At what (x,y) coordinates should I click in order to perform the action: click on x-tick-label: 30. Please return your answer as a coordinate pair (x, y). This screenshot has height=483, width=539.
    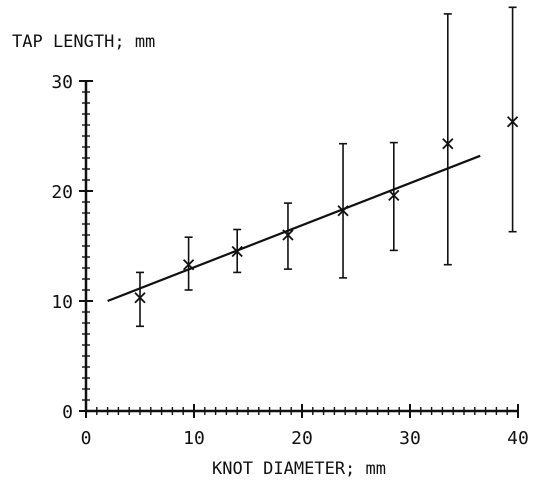
    Looking at the image, I should click on (410, 438).